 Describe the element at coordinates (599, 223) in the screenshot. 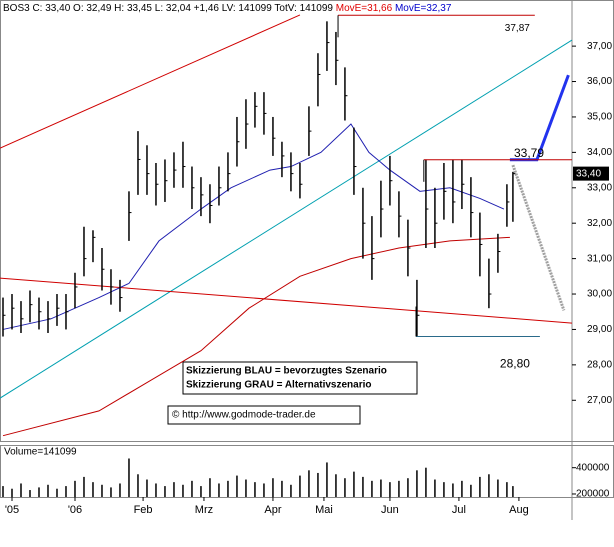

I see `y-tick-label: 32,00` at that location.